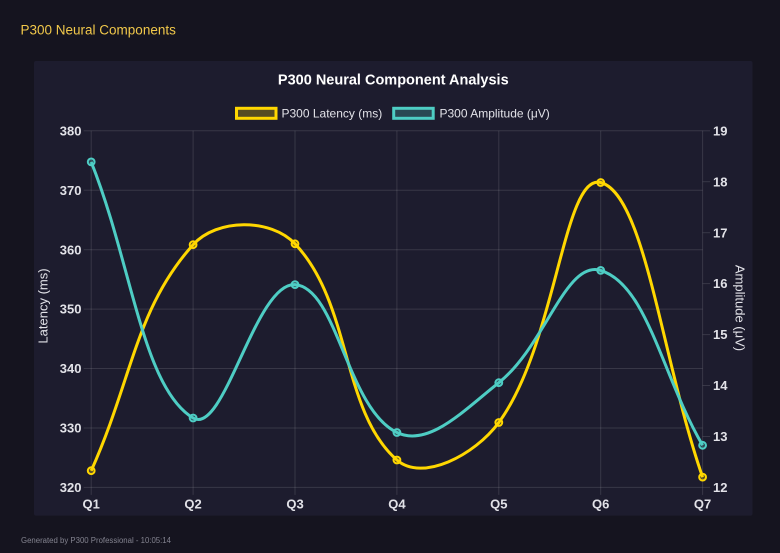 Image resolution: width=780 pixels, height=553 pixels. What do you see at coordinates (397, 504) in the screenshot?
I see `svg-text: Q4` at bounding box center [397, 504].